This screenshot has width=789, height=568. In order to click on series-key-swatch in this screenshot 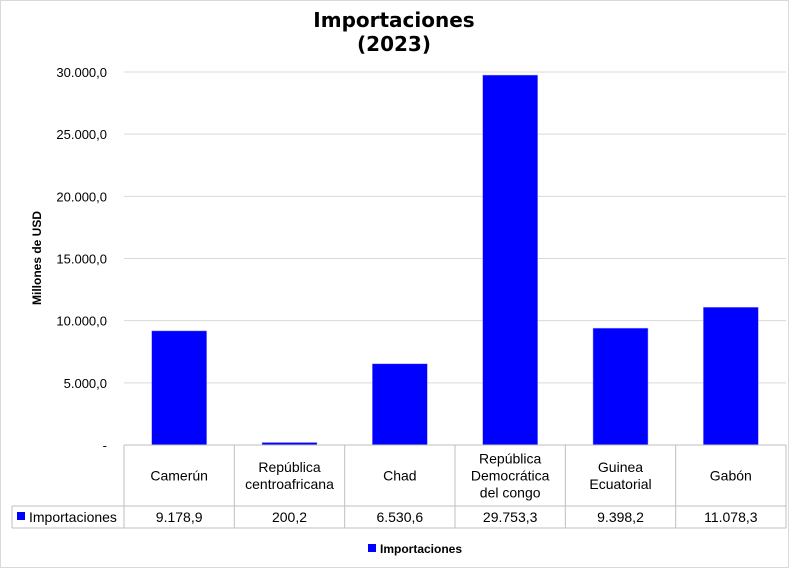, I will do `click(21, 516)`.